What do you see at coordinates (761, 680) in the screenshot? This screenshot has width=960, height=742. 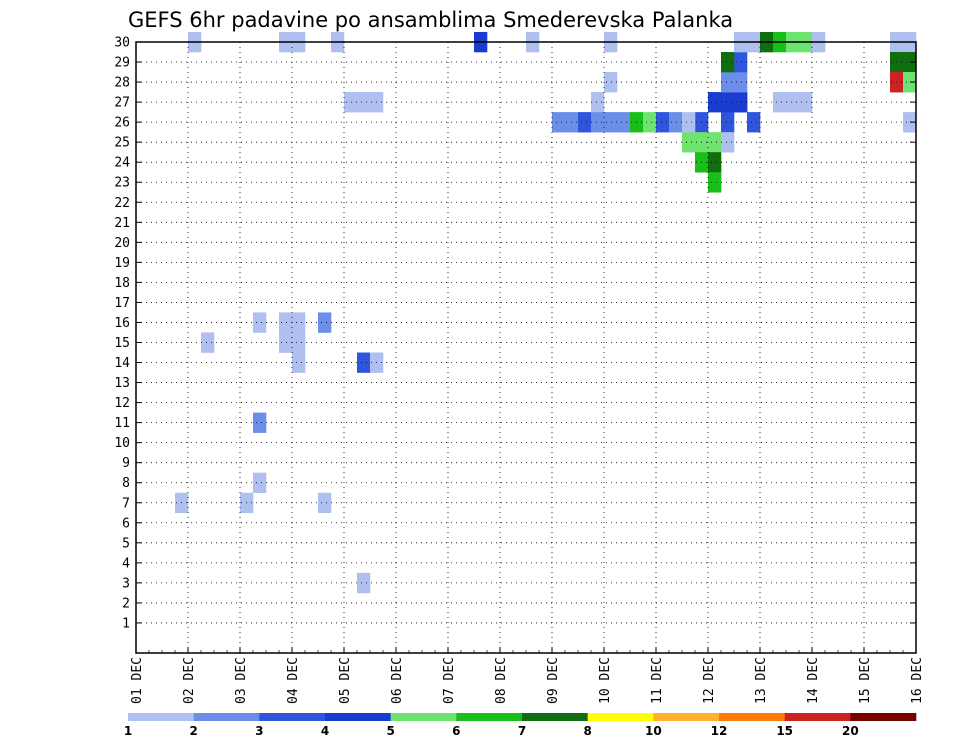 I see `x-tick-label-12: 13 DEC` at bounding box center [761, 680].